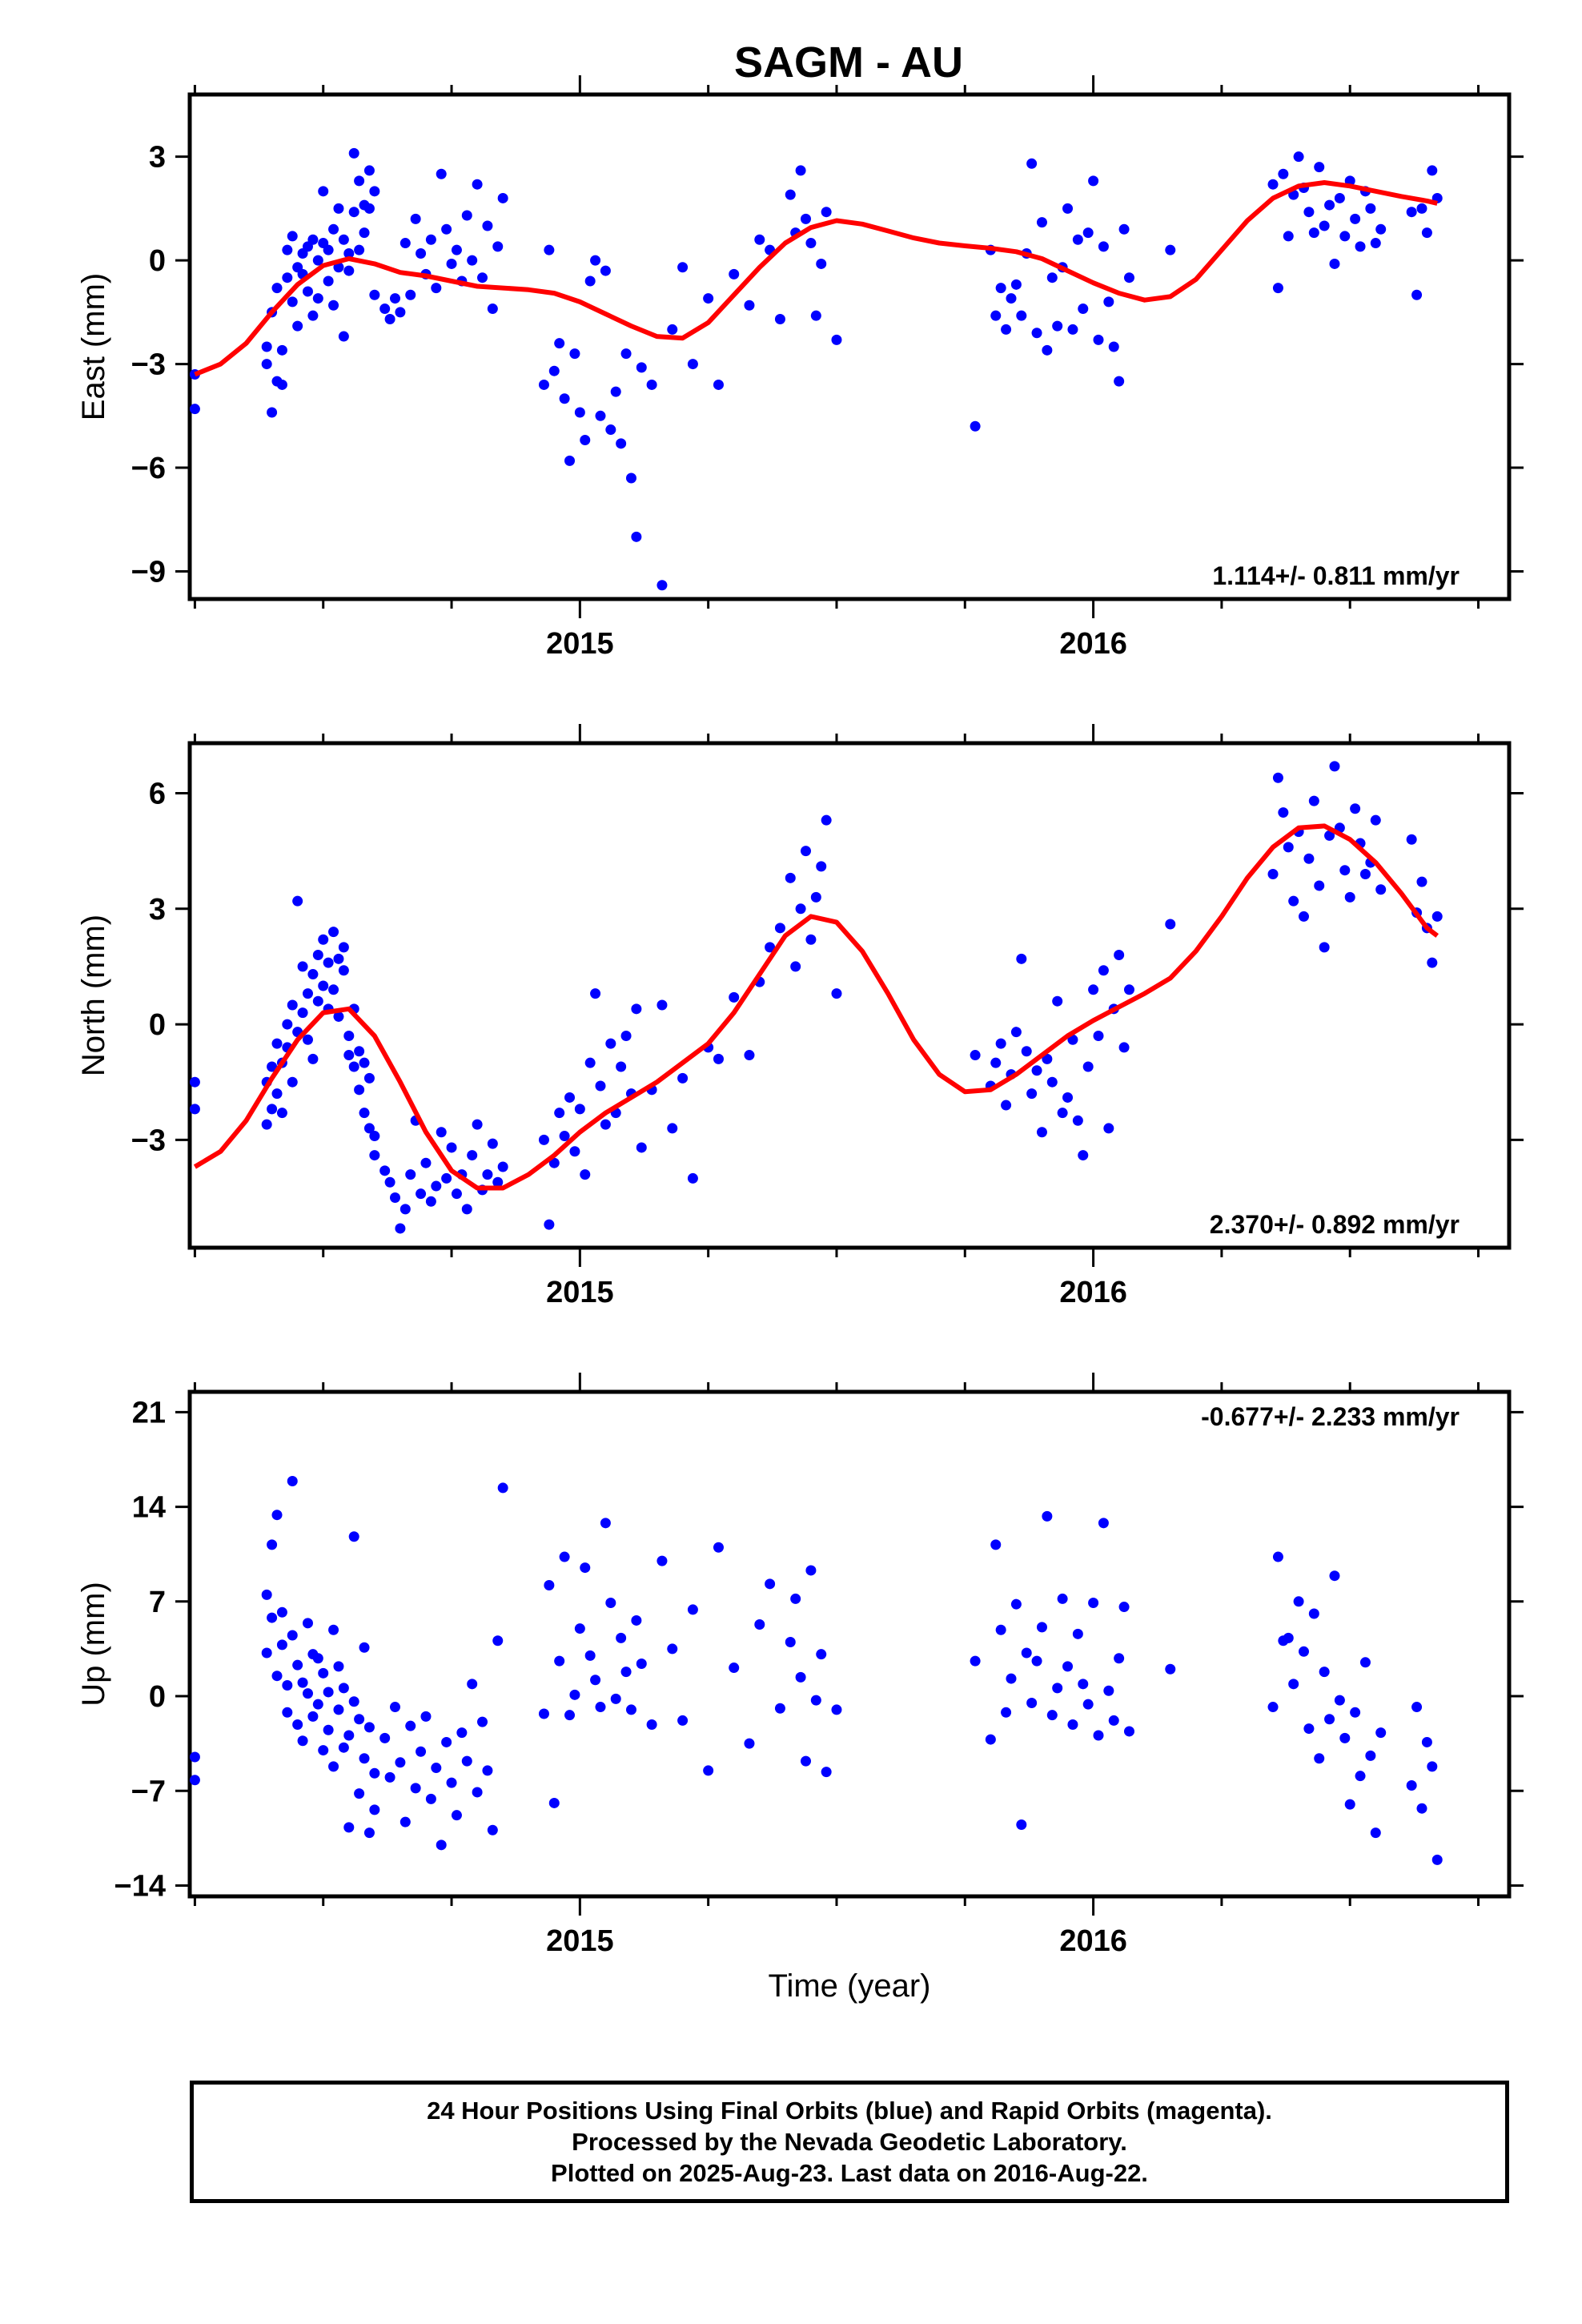  What do you see at coordinates (157, 1697) in the screenshot?
I see `up-y-tick-label: 0` at bounding box center [157, 1697].